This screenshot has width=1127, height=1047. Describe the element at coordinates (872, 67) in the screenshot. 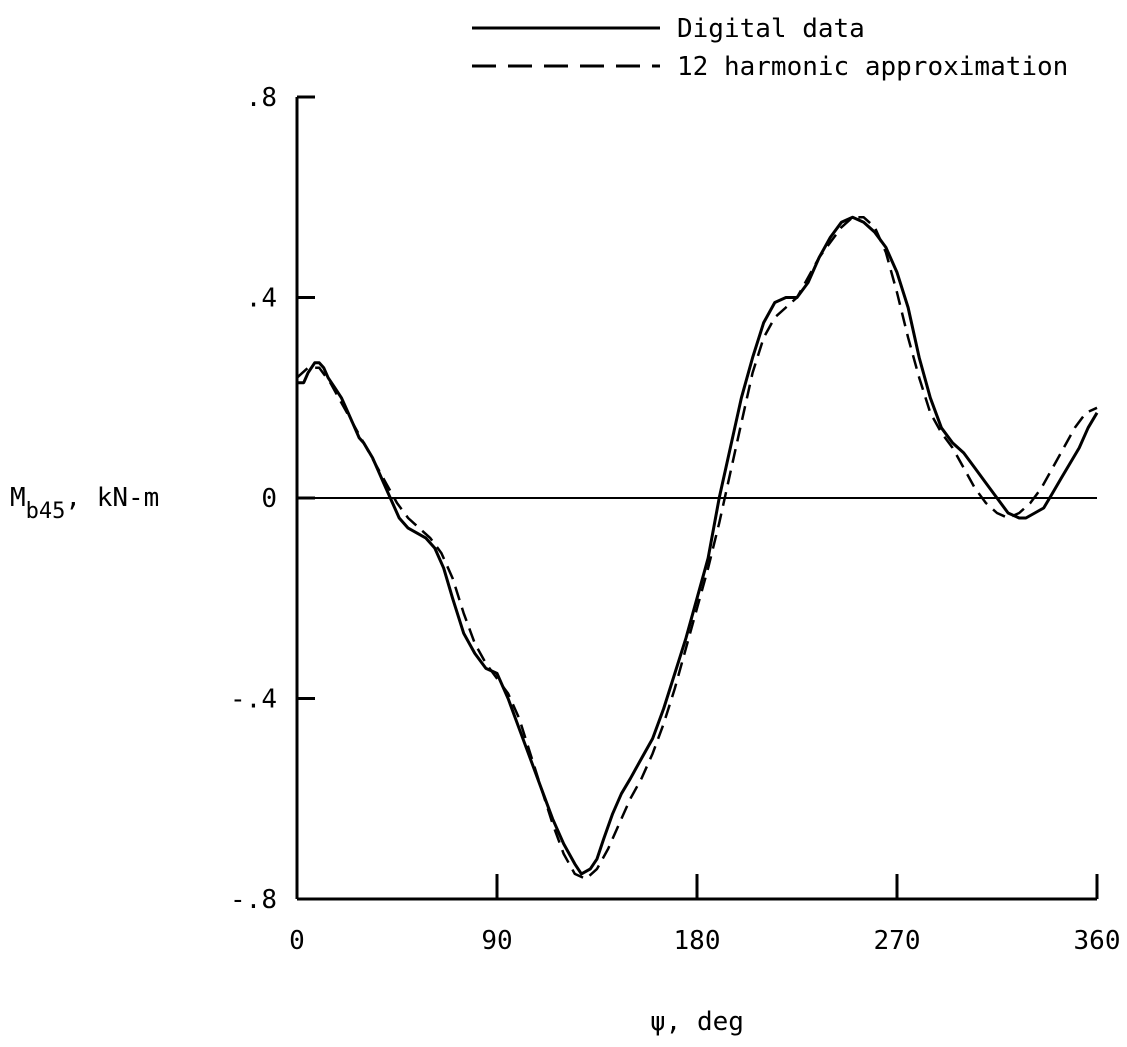

I see `legend-label: 12 harmonic approximation` at that location.